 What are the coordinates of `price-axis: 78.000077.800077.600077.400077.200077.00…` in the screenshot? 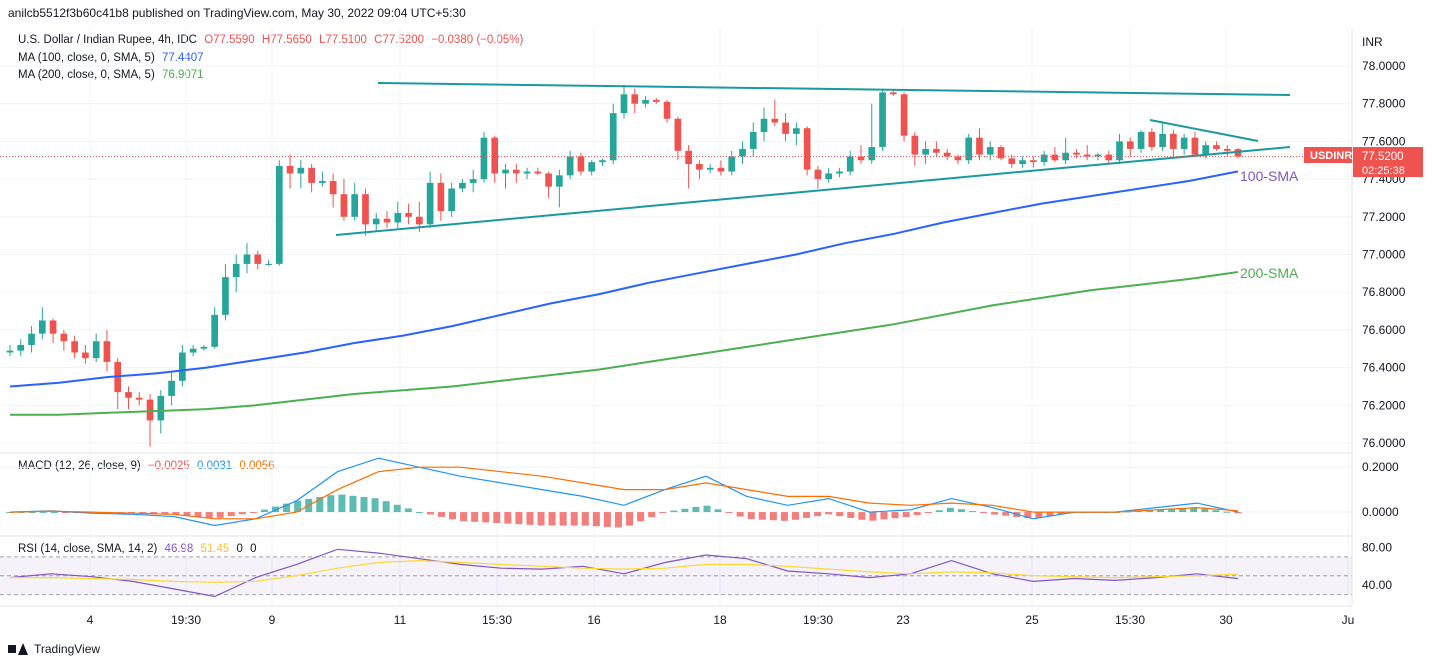 It's located at (1384, 325).